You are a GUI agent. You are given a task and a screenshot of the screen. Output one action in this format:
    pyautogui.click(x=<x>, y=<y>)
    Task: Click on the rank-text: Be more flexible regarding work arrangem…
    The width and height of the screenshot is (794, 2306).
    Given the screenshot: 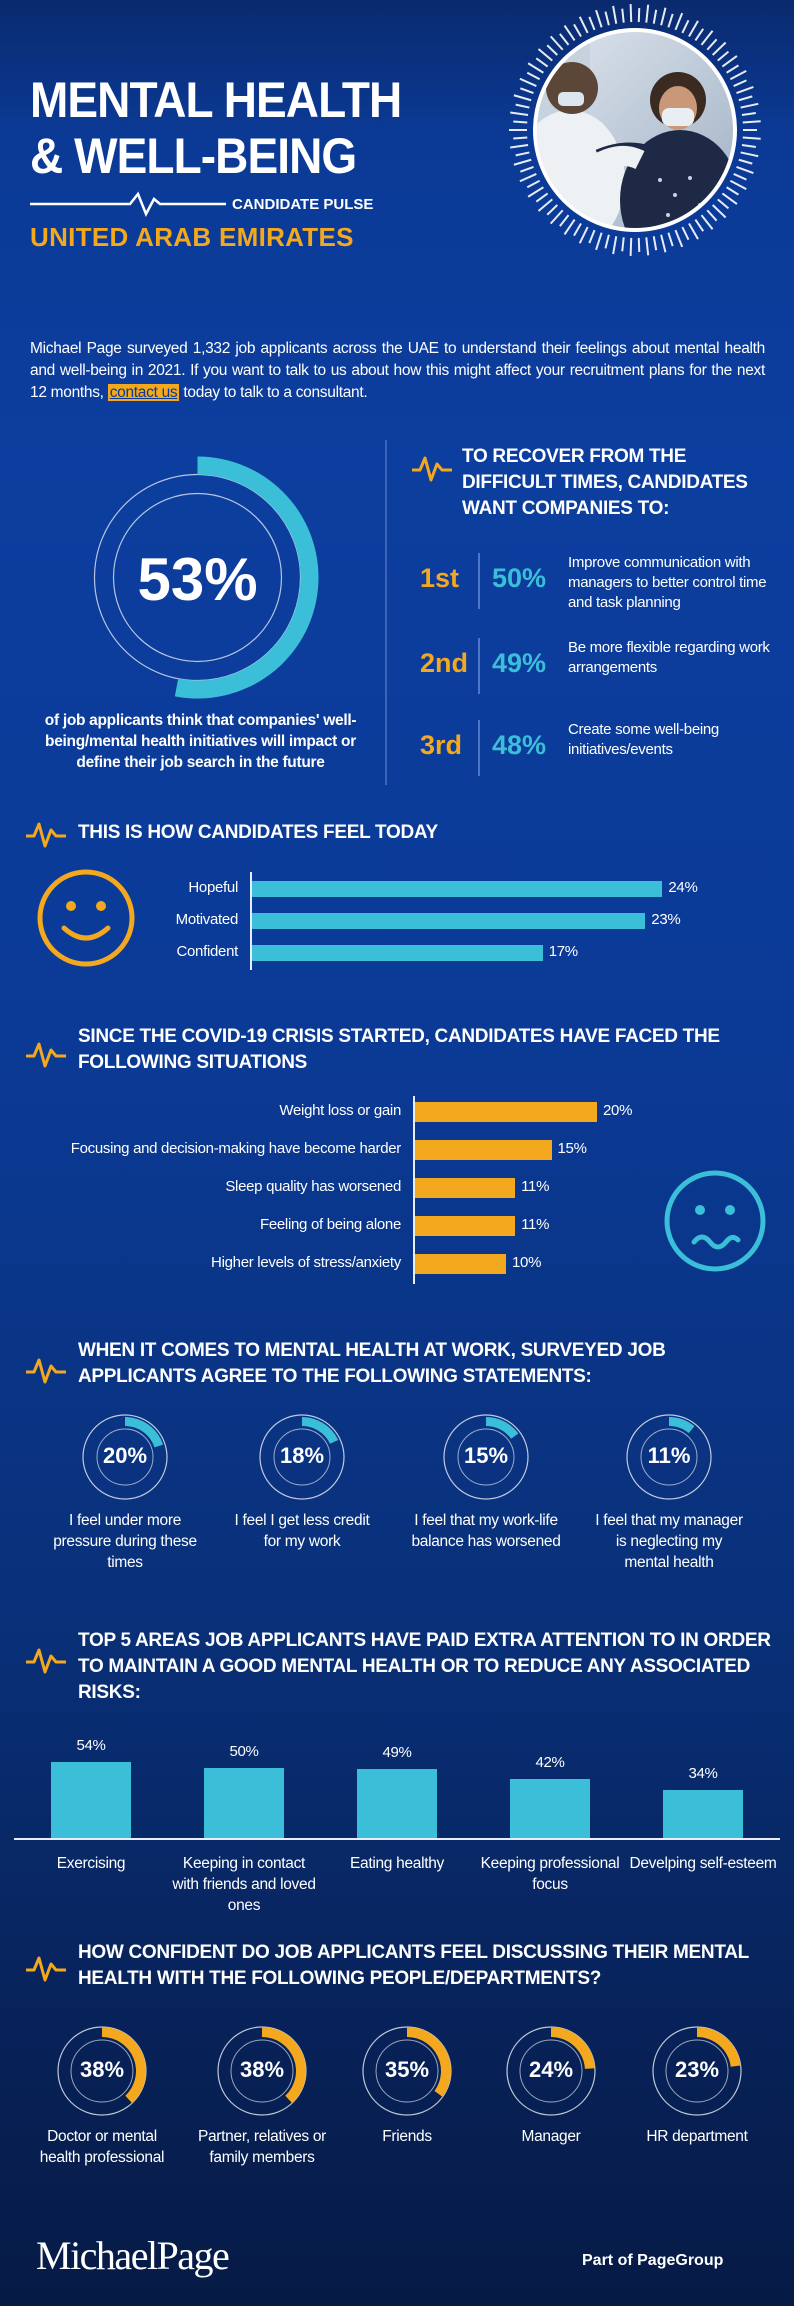 What is the action you would take?
    pyautogui.click(x=669, y=657)
    